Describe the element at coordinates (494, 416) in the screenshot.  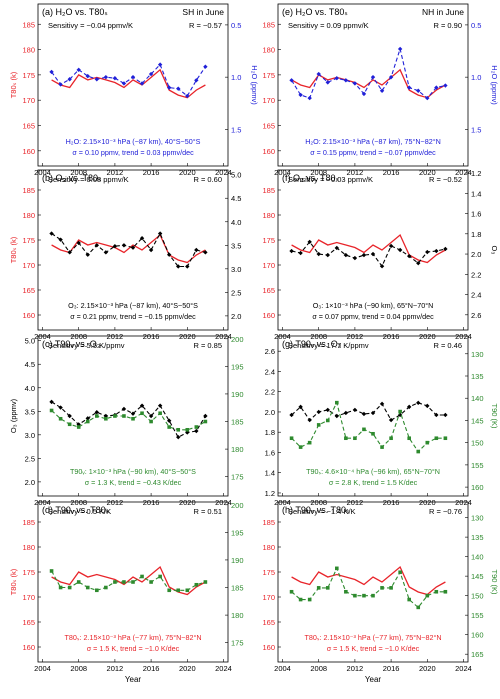
I see `right-axis-label: T90 (K)` at that location.